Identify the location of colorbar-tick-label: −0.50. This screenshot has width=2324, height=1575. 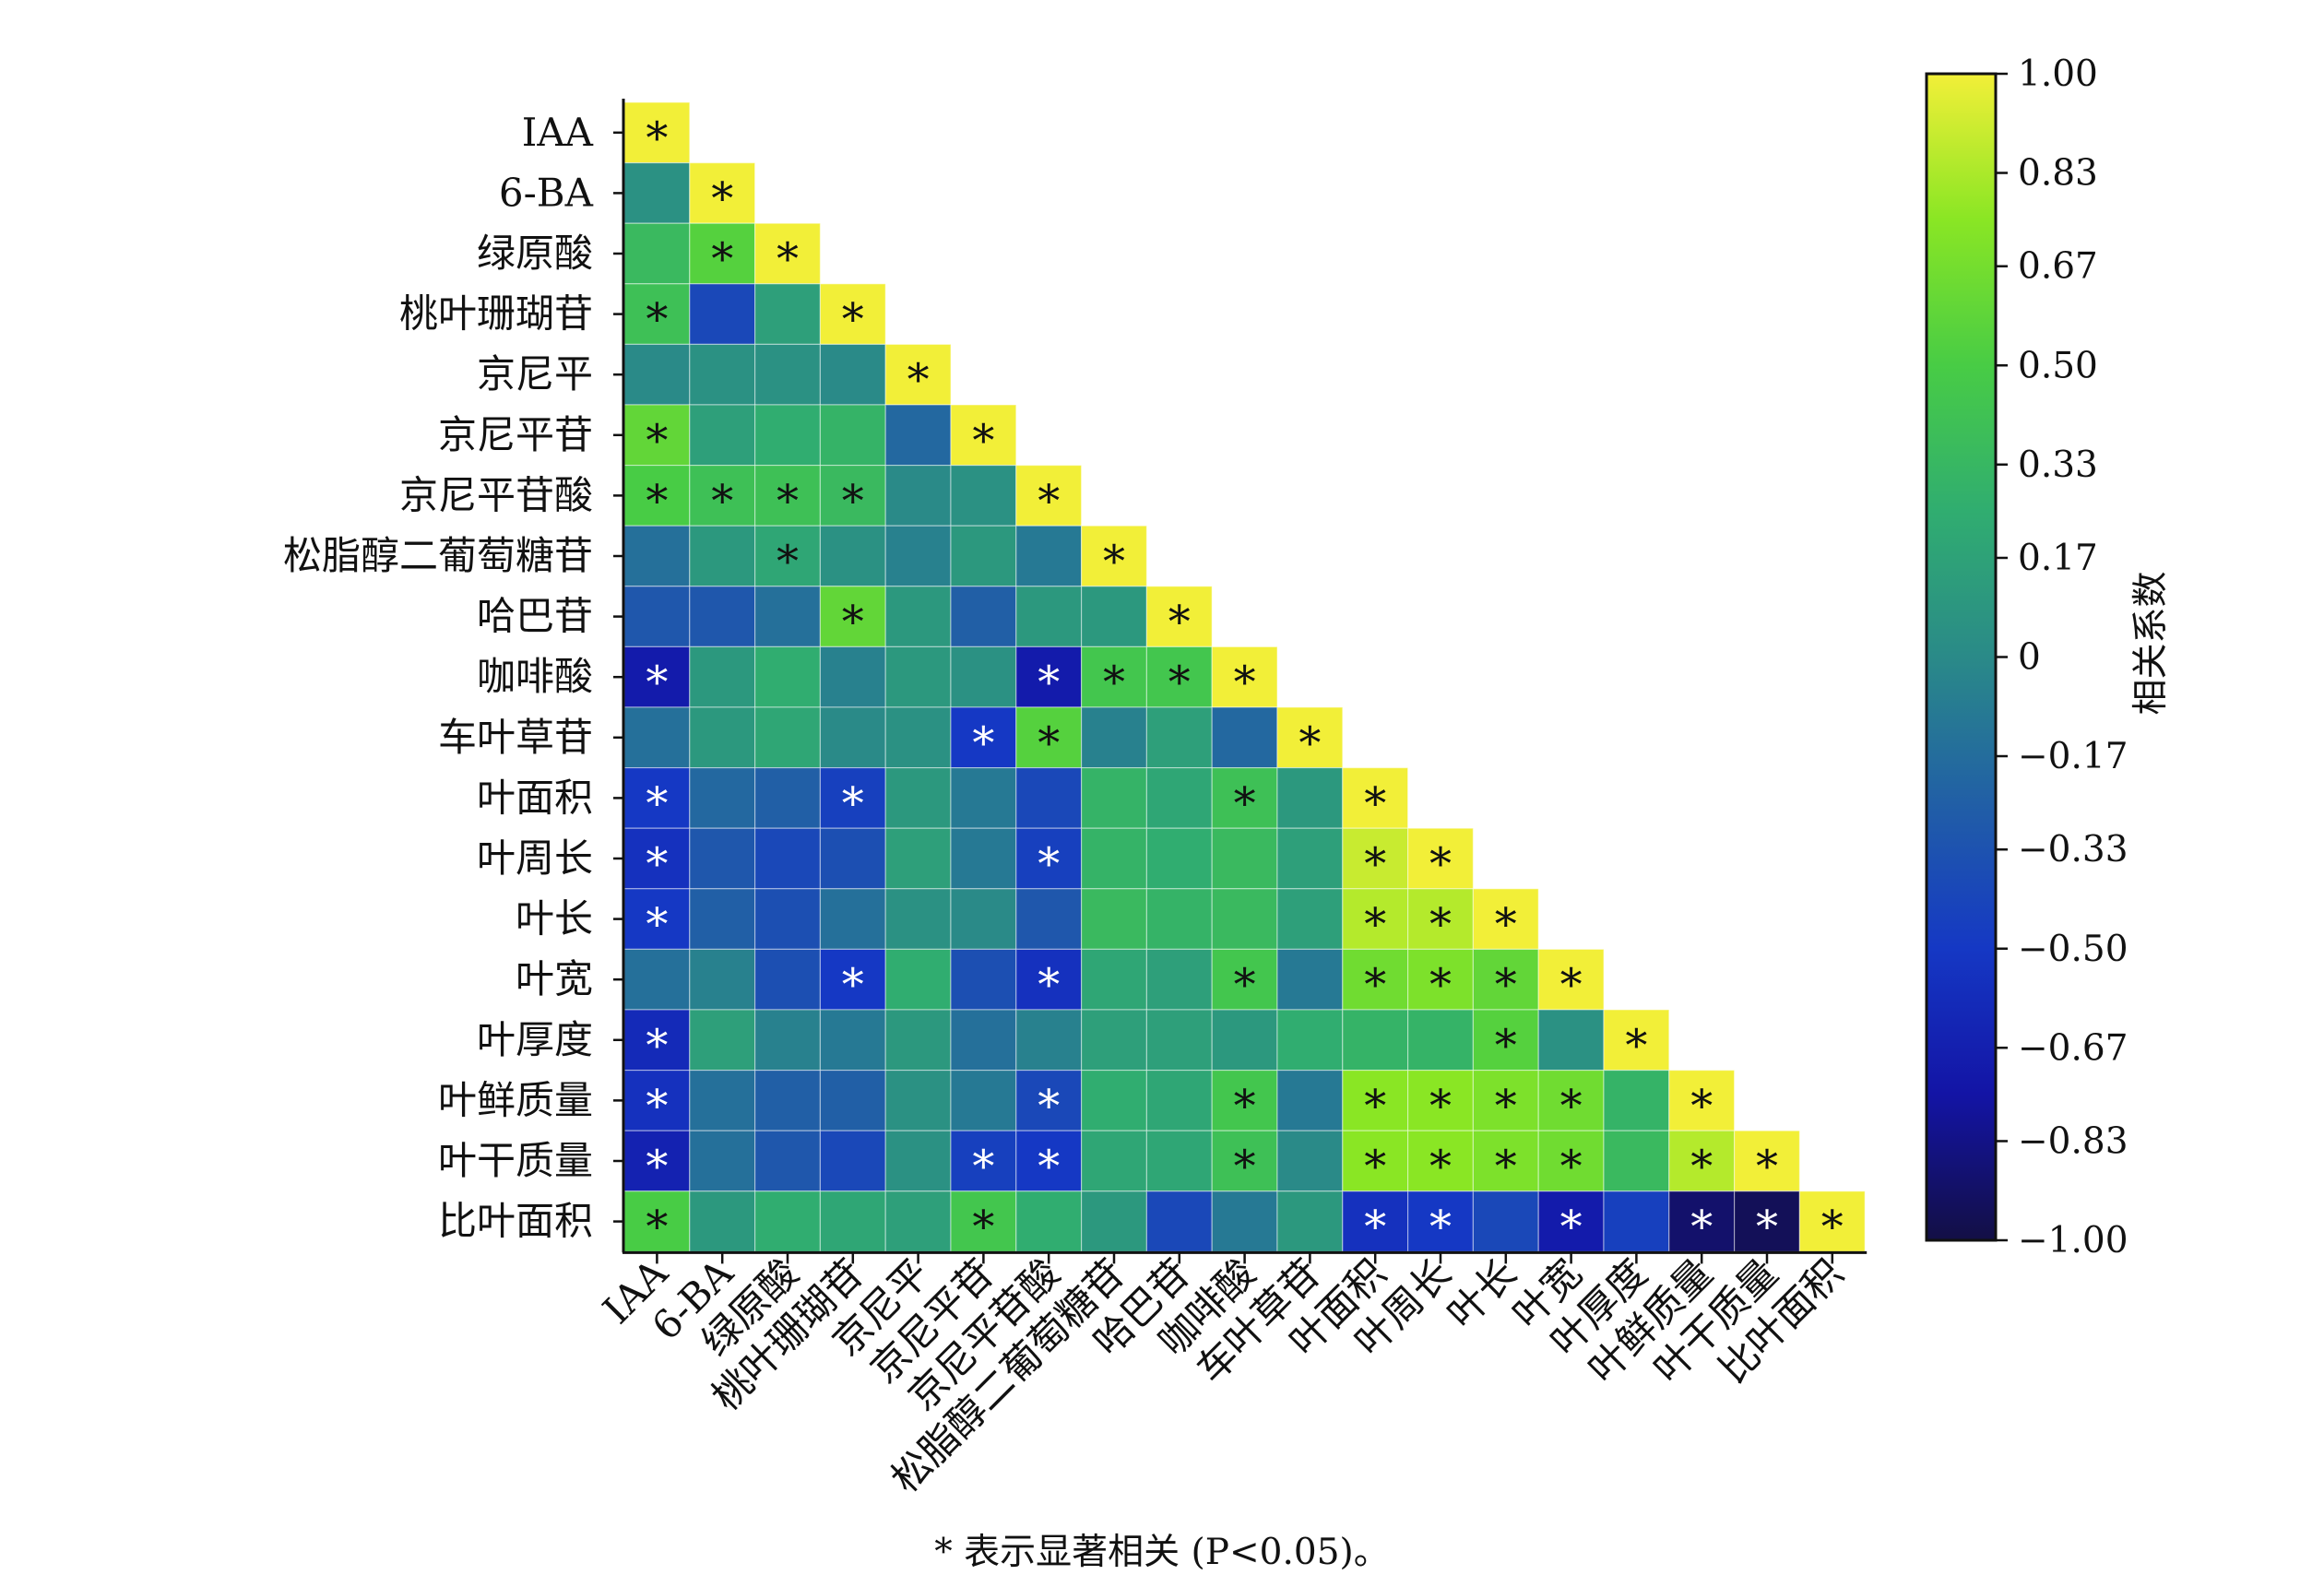
(2073, 949).